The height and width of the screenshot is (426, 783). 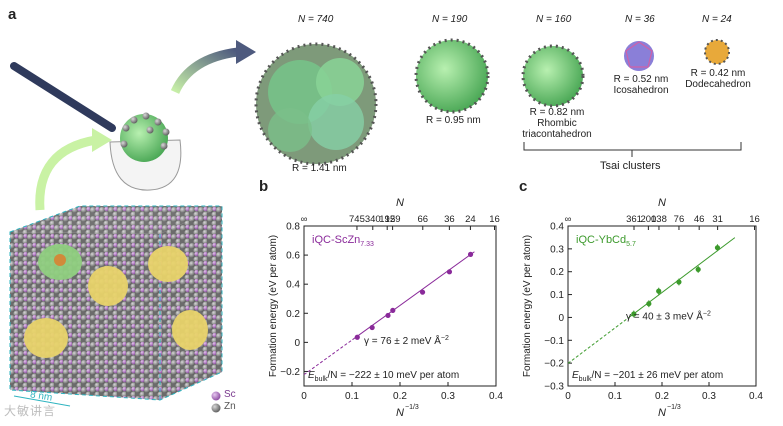 What do you see at coordinates (658, 375) in the screenshot?
I see `ebulk-rest: /N = −201 ± 26 meV per atom` at bounding box center [658, 375].